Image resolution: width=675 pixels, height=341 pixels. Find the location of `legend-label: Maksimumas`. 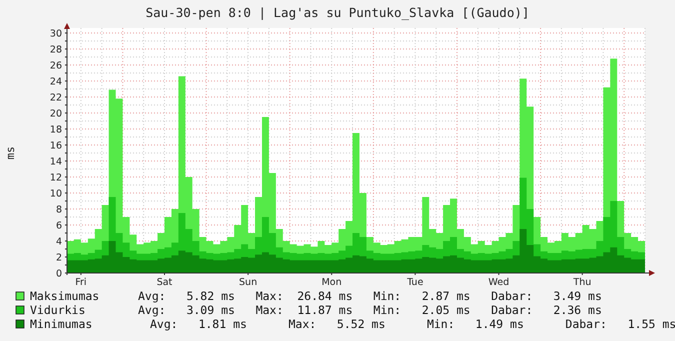

legend-label: Maksimumas is located at coordinates (65, 296).